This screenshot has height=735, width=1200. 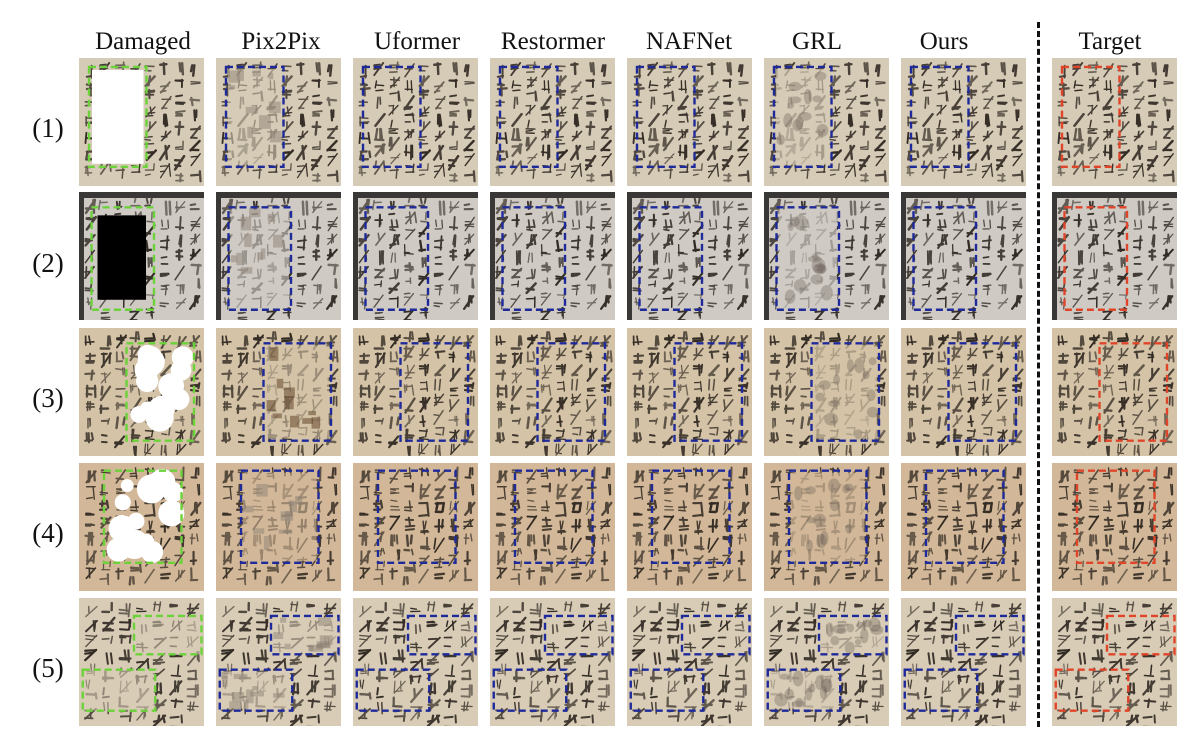 I want to click on target-divider-line, so click(x=1038, y=374).